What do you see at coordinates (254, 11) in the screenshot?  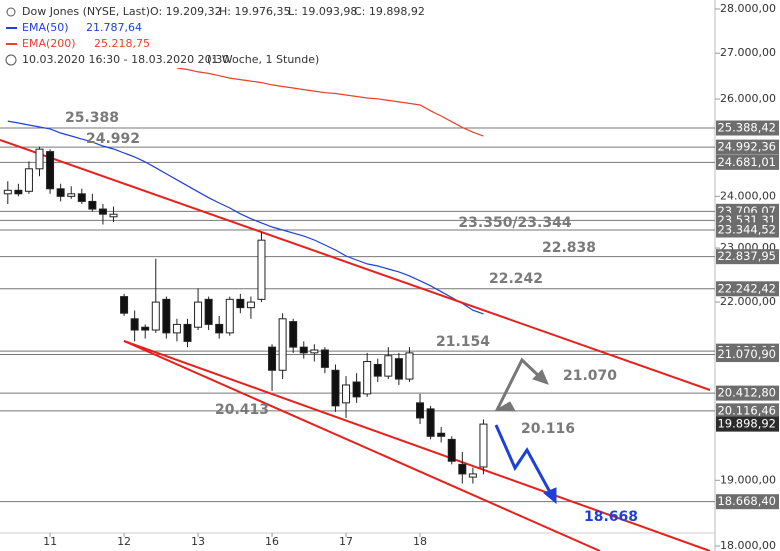 I see `ohlc-label: H: 19.976,35` at bounding box center [254, 11].